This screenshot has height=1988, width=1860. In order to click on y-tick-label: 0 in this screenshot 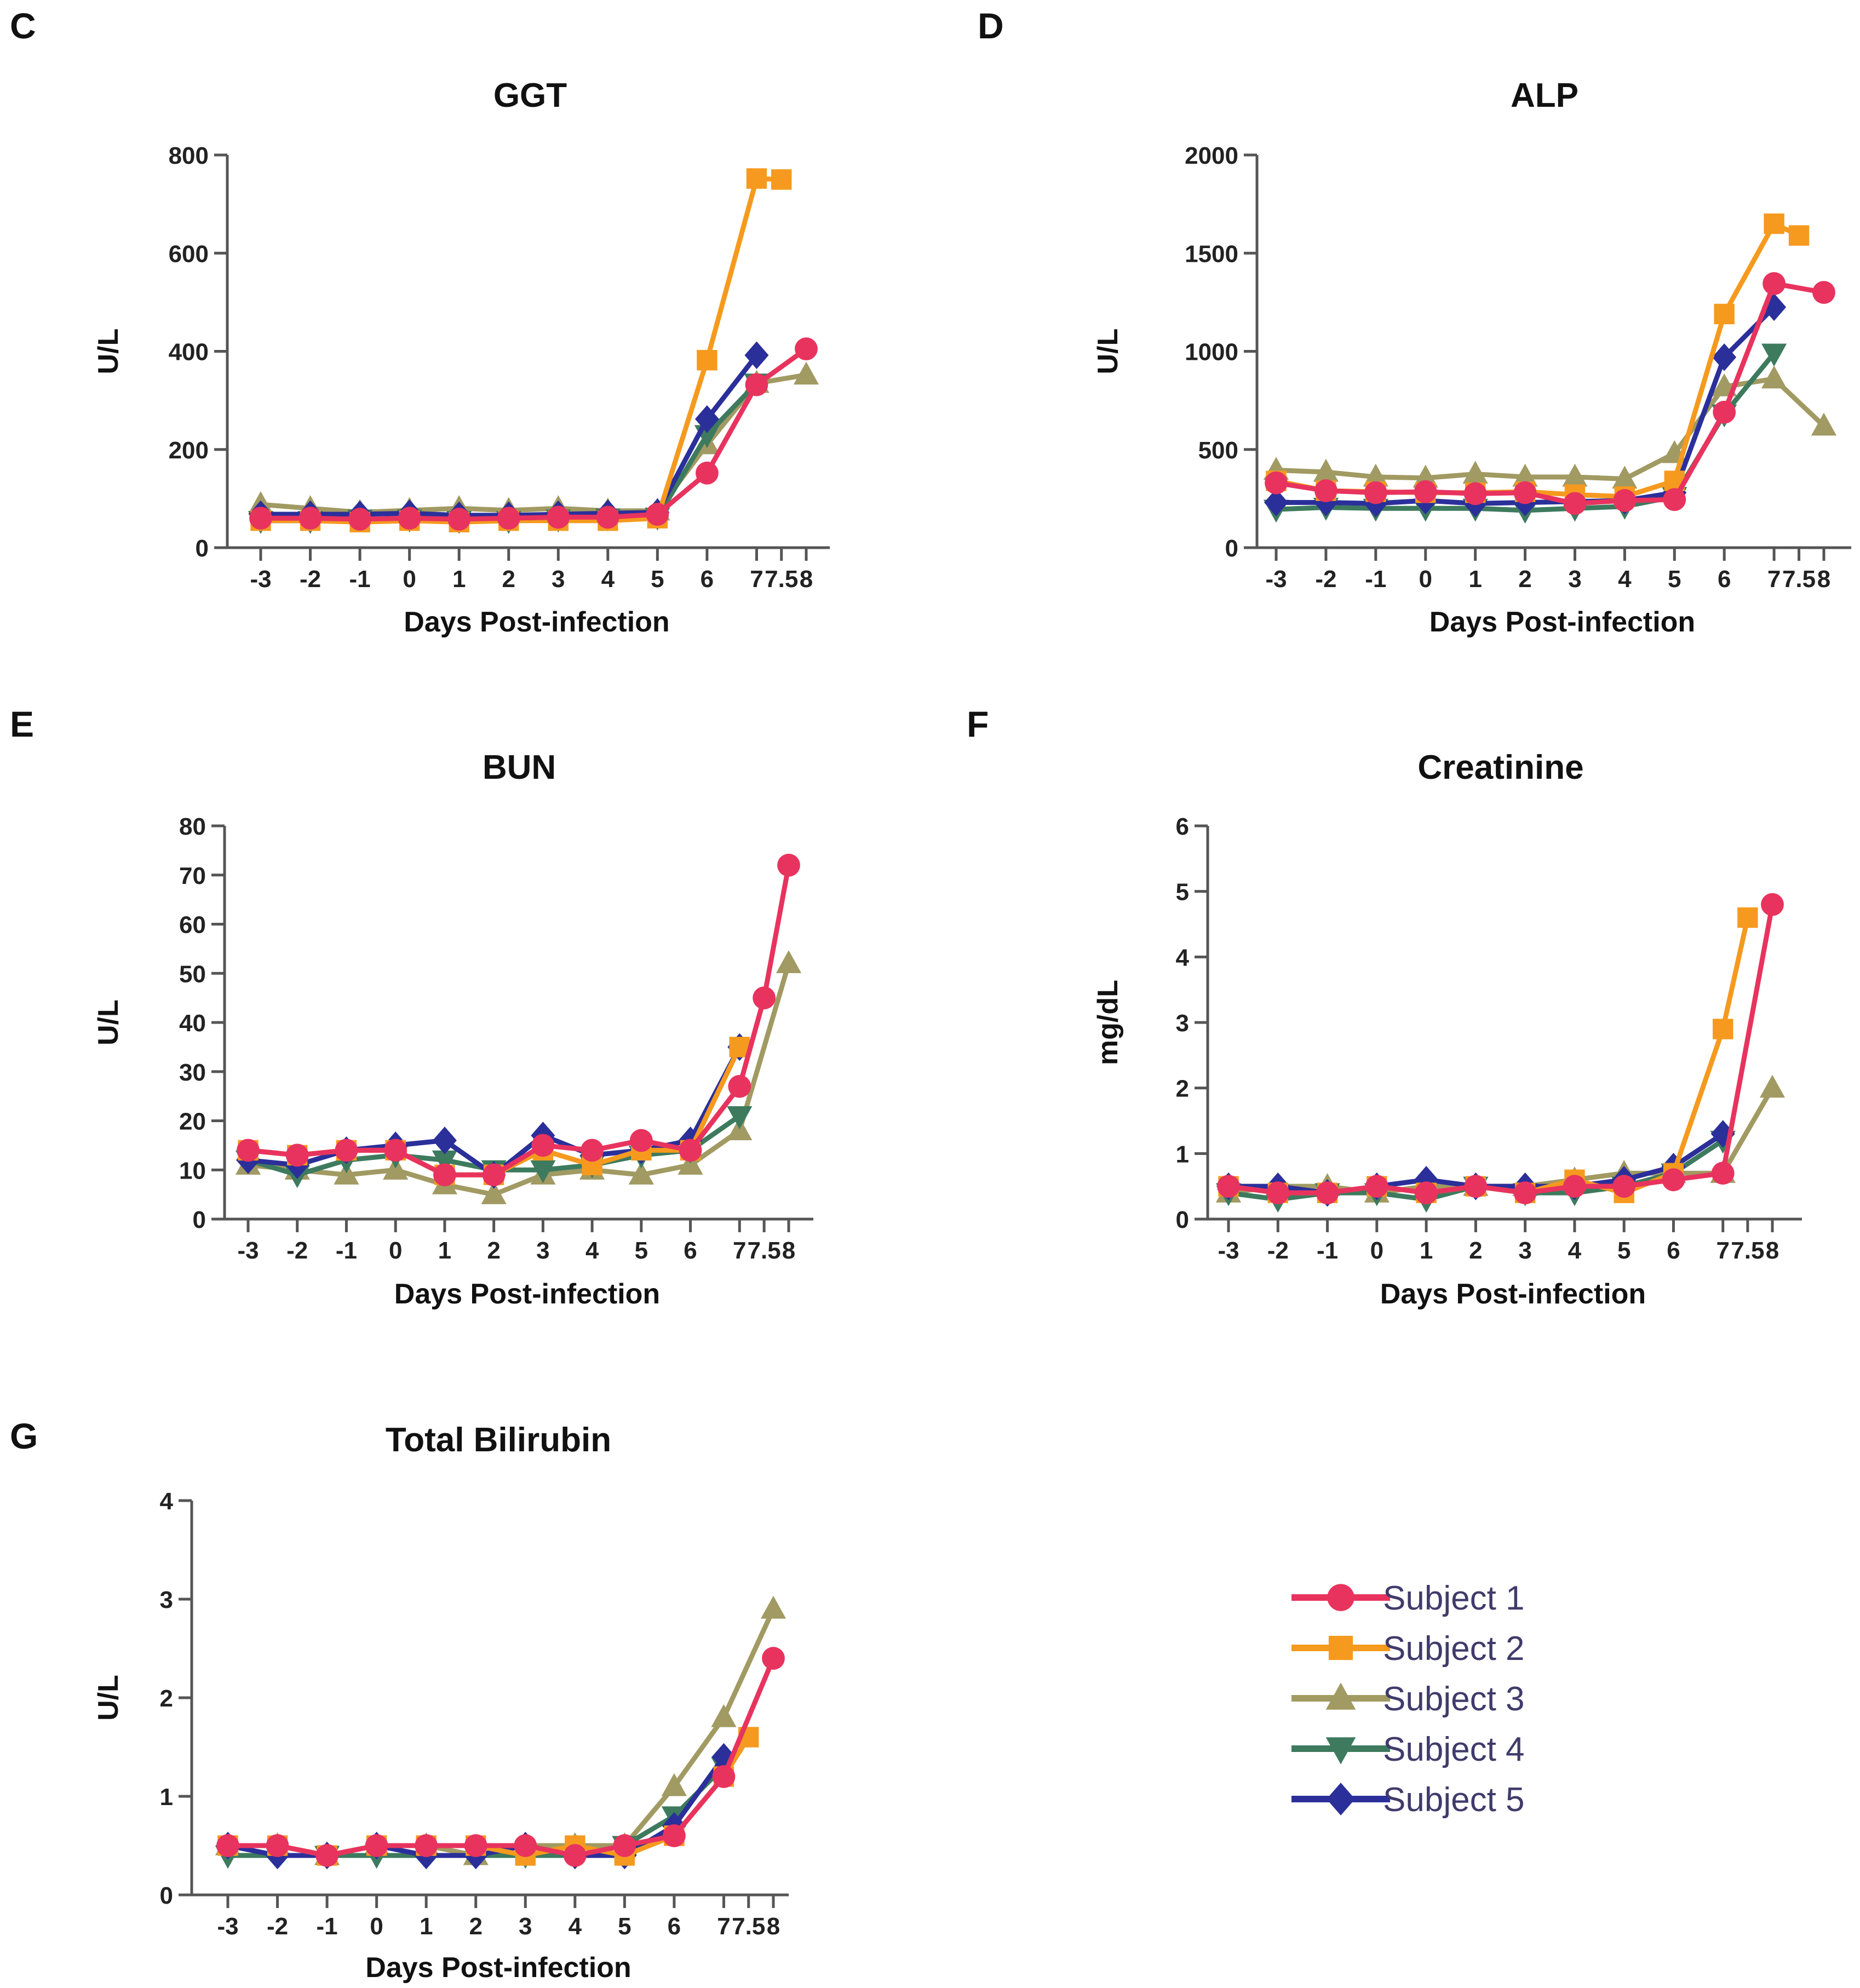, I will do `click(1182, 1219)`.